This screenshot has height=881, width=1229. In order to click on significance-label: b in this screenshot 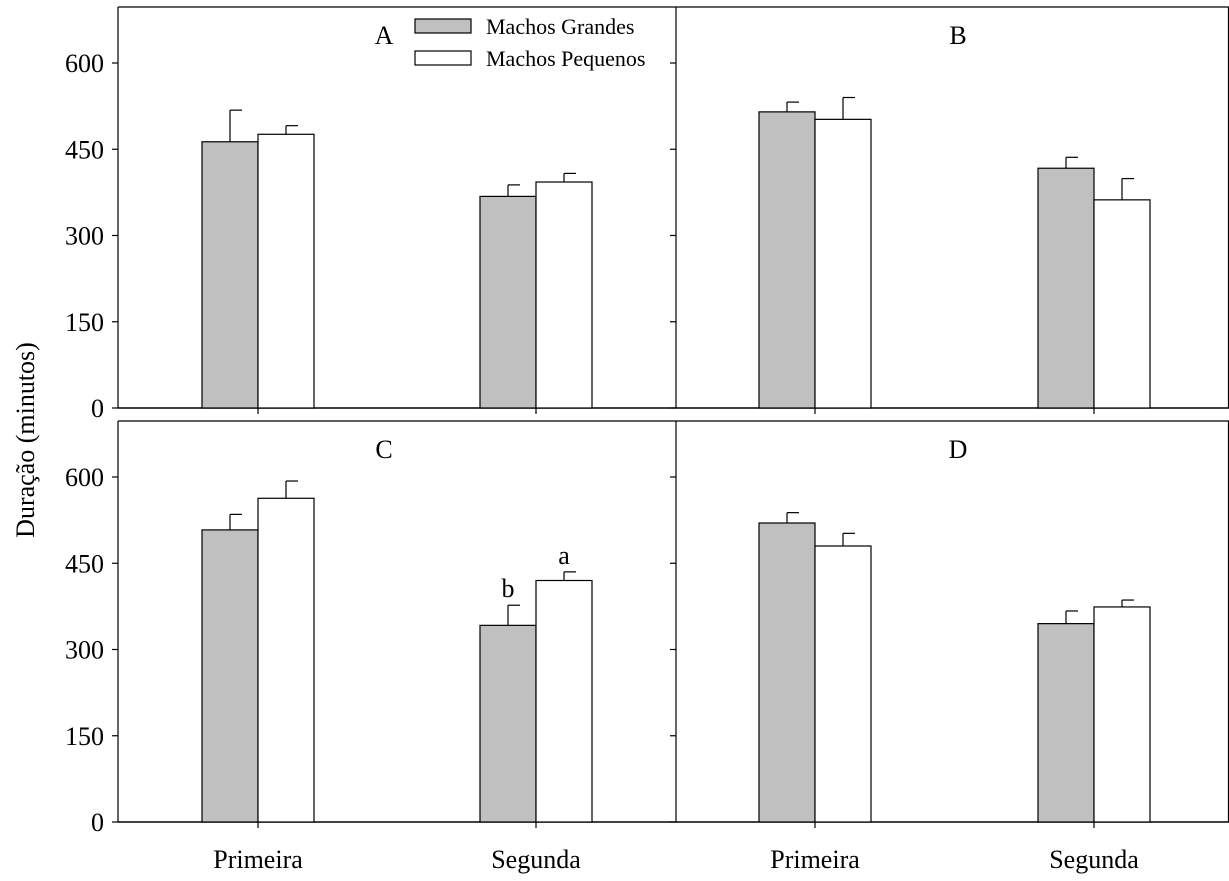, I will do `click(508, 588)`.